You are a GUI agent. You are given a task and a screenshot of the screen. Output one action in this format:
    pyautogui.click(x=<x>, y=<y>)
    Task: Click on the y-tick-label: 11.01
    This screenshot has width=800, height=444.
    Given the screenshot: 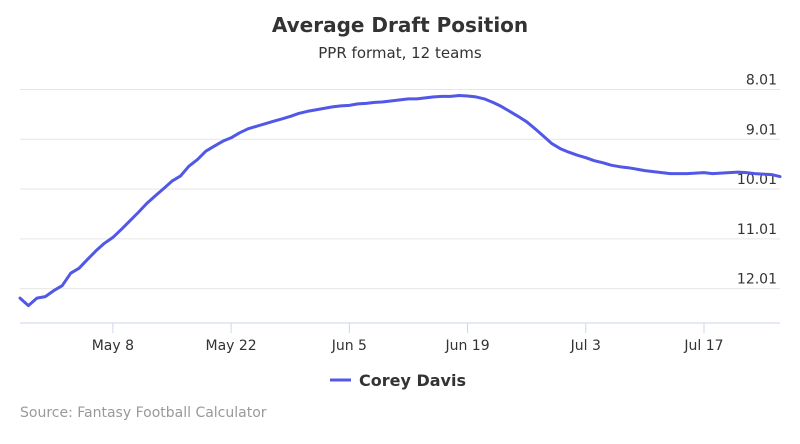 What is the action you would take?
    pyautogui.click(x=757, y=230)
    